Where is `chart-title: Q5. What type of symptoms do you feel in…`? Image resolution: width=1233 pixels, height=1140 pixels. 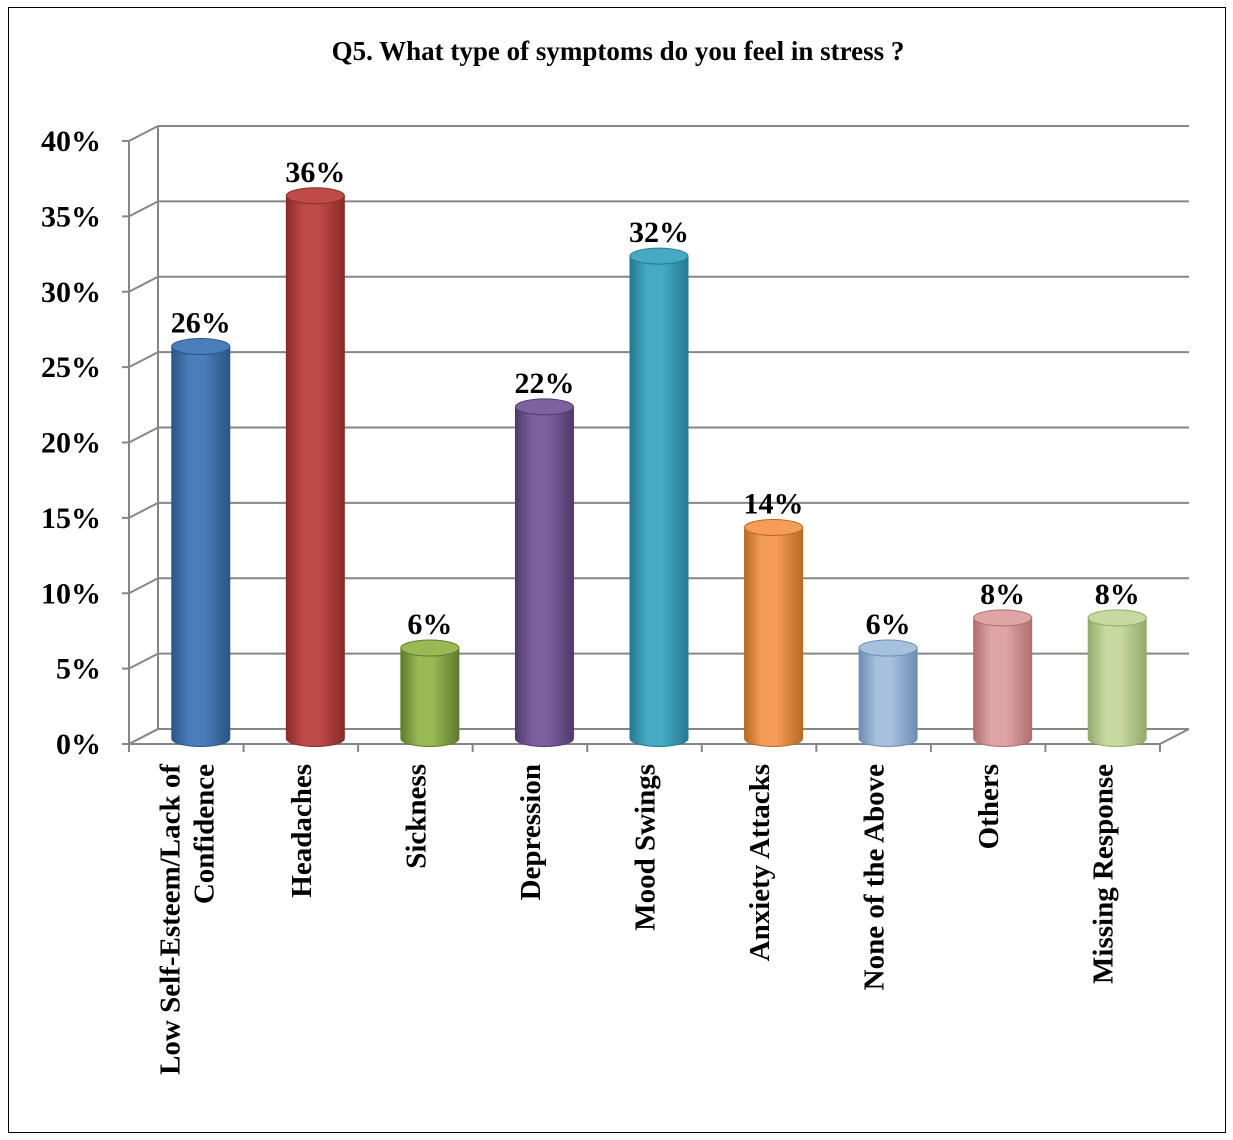 chart-title: Q5. What type of symptoms do you feel in… is located at coordinates (618, 51).